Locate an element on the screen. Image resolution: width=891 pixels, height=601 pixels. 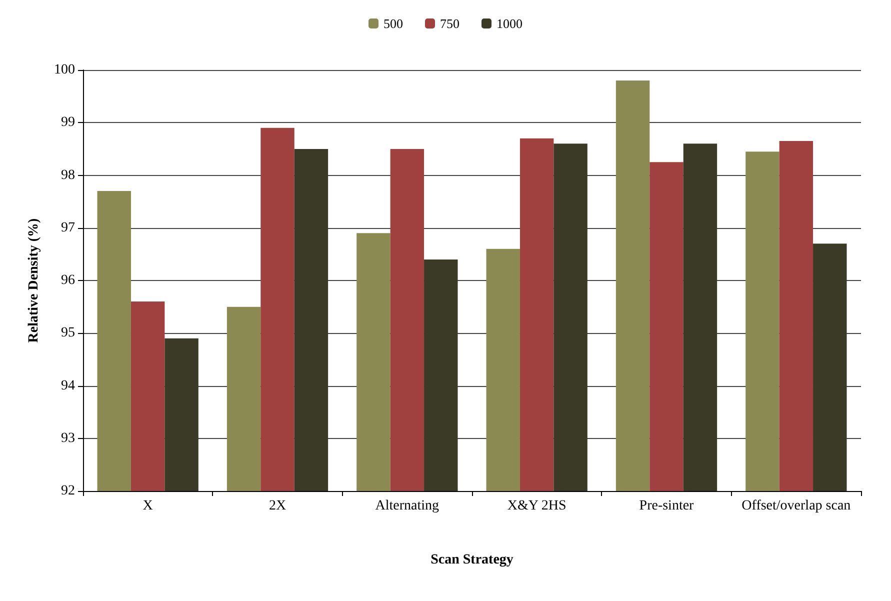
y-tick-label: 100 is located at coordinates (64, 70).